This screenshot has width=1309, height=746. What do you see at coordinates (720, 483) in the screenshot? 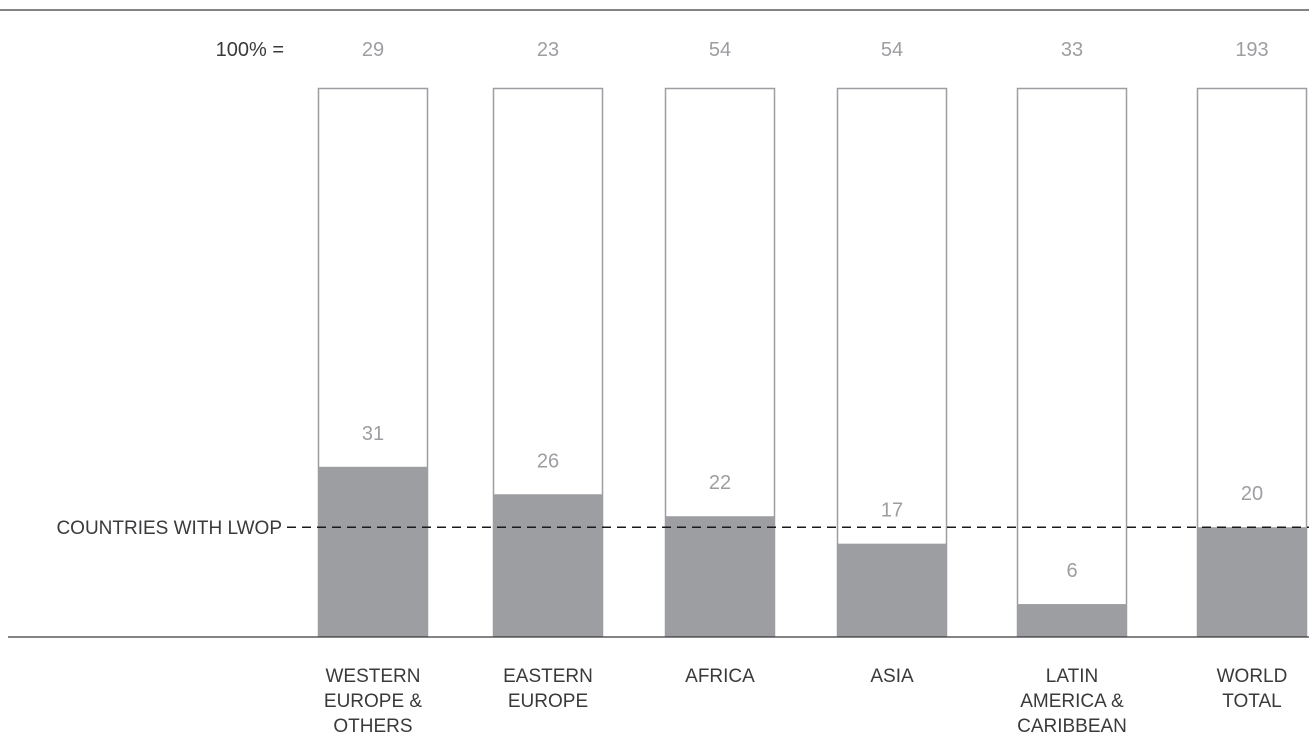
I see `bar-value-label: 22` at bounding box center [720, 483].